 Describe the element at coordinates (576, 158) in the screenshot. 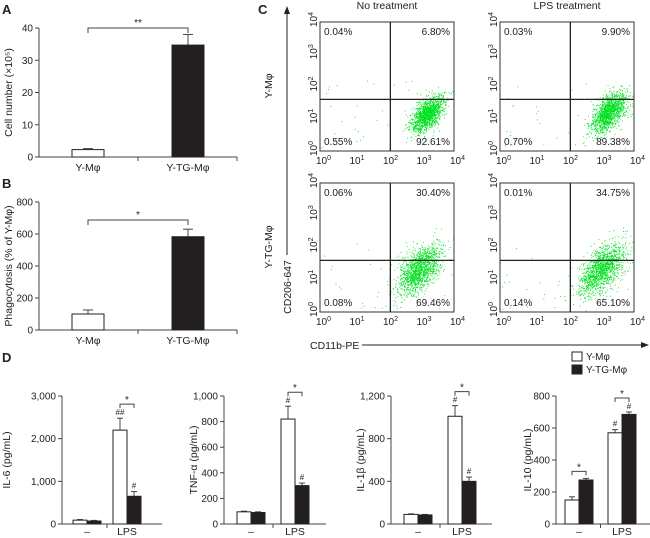

I see `tick-exponent: 2` at that location.